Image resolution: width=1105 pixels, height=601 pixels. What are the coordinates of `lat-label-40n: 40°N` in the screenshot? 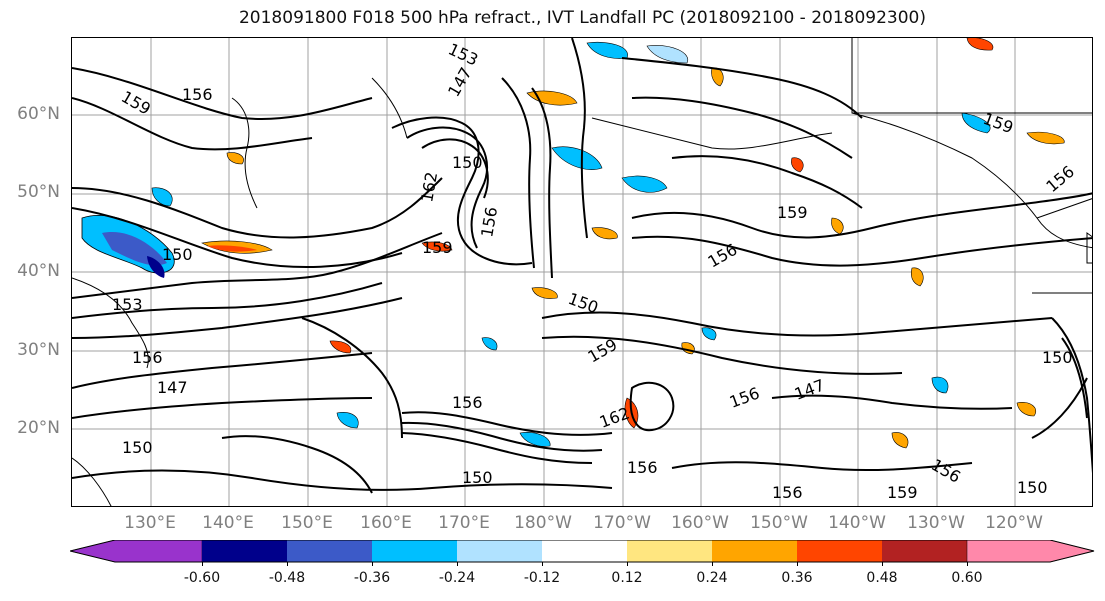 It's located at (38, 271).